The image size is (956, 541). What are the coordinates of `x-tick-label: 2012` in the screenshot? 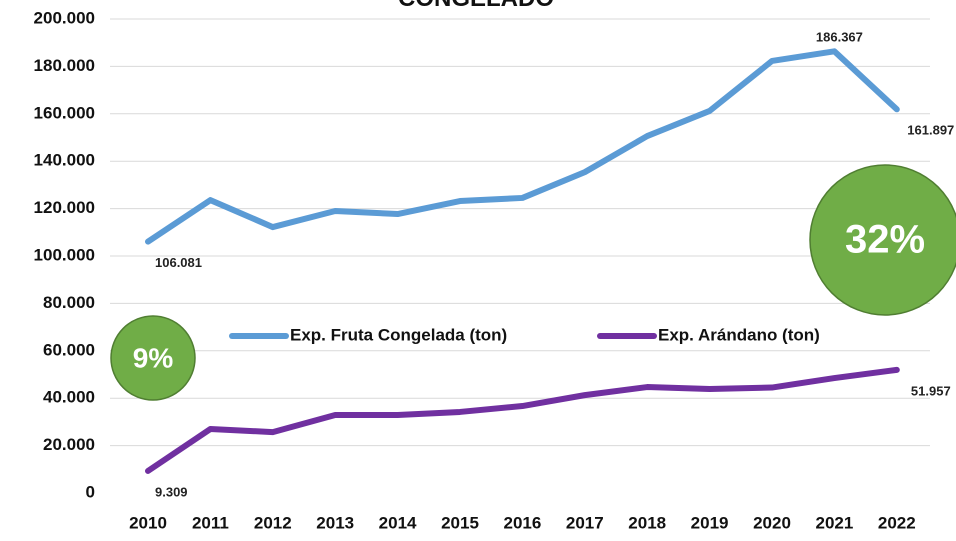 It's located at (273, 522).